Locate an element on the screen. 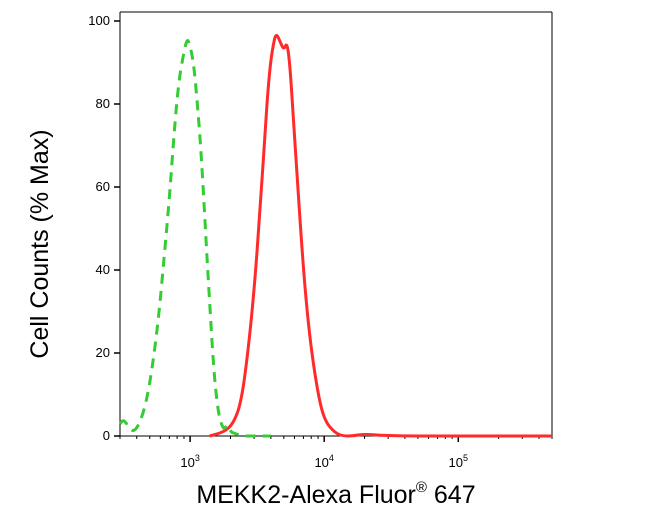 The width and height of the screenshot is (650, 523). y-ticks: 0 20 40 60 80 100 is located at coordinates (104, 228).